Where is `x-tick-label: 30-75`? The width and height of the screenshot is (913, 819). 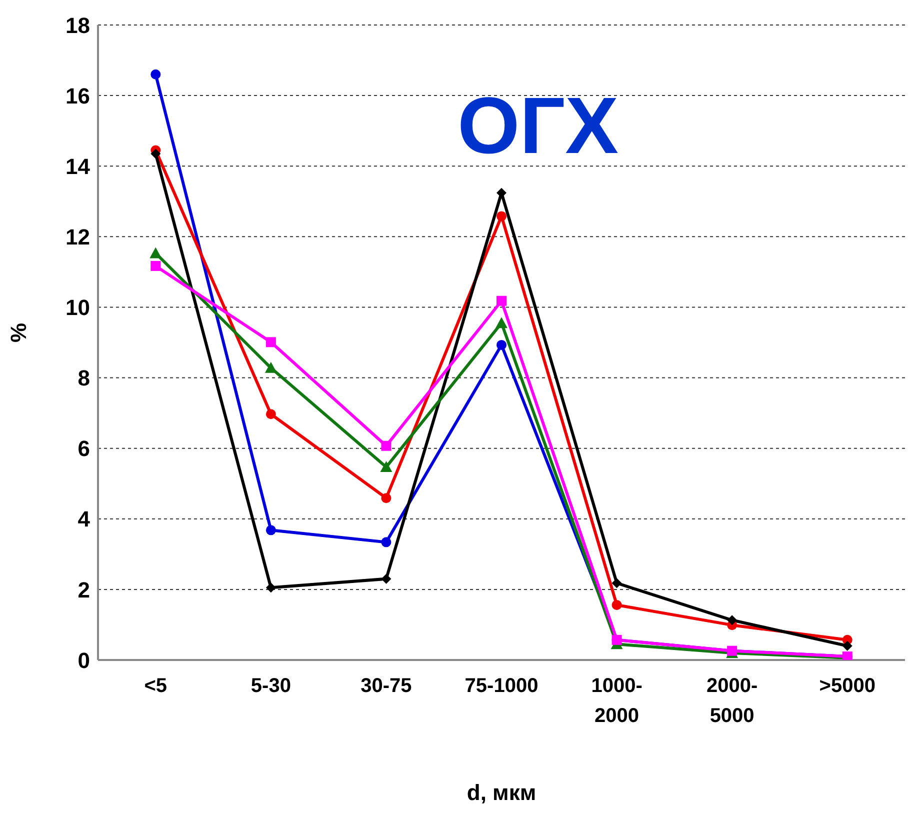
x-tick-label: 30-75 is located at coordinates (386, 686).